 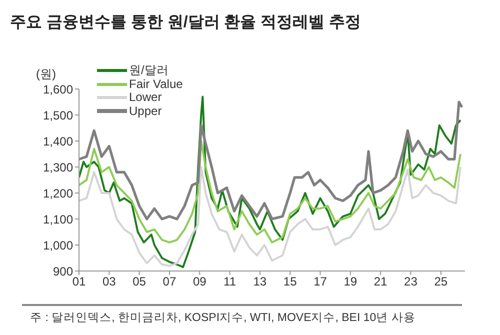 What do you see at coordinates (290, 281) in the screenshot?
I see `x-tick-label: 15` at bounding box center [290, 281].